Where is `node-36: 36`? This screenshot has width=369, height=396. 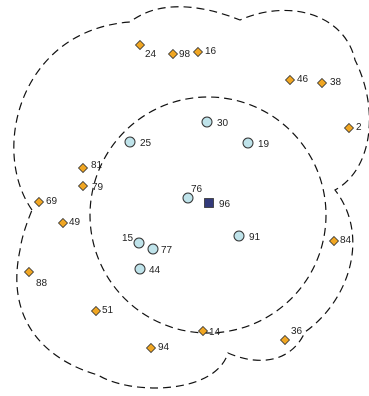
node-36: 36 is located at coordinates (291, 336).